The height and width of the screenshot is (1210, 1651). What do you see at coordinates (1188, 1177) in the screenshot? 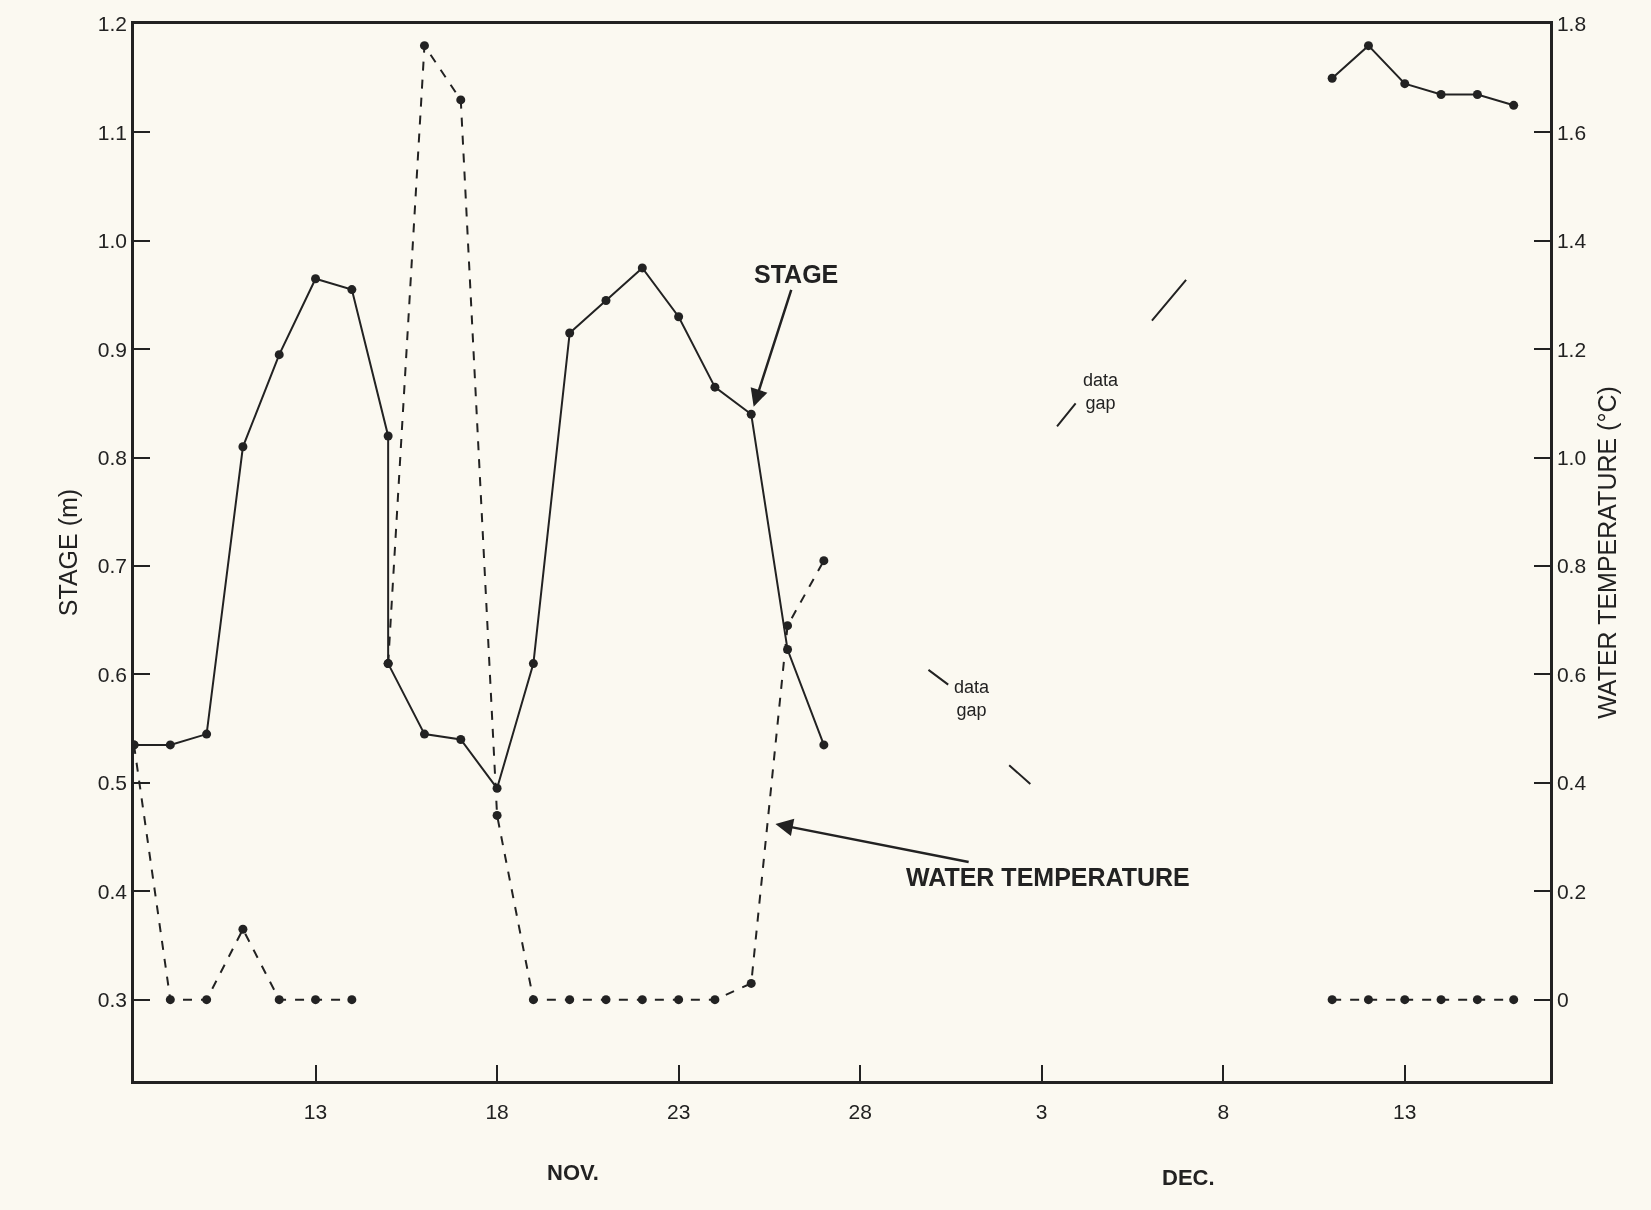
I see `text: DEC.` at bounding box center [1188, 1177].